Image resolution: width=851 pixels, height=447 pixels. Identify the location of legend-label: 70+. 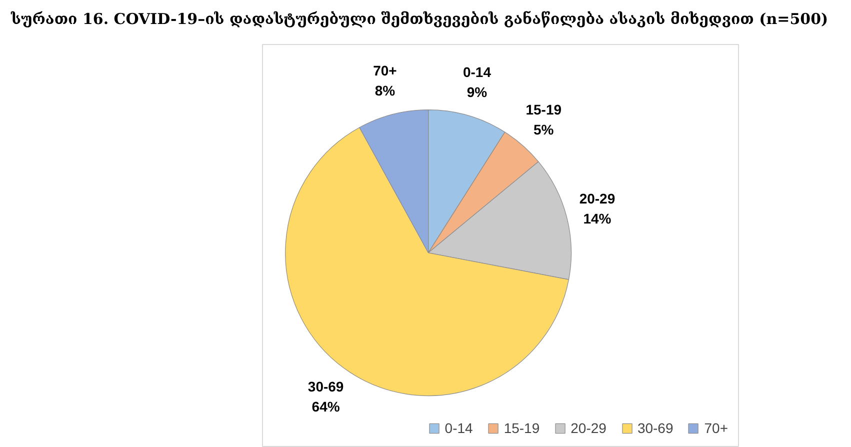
(716, 428).